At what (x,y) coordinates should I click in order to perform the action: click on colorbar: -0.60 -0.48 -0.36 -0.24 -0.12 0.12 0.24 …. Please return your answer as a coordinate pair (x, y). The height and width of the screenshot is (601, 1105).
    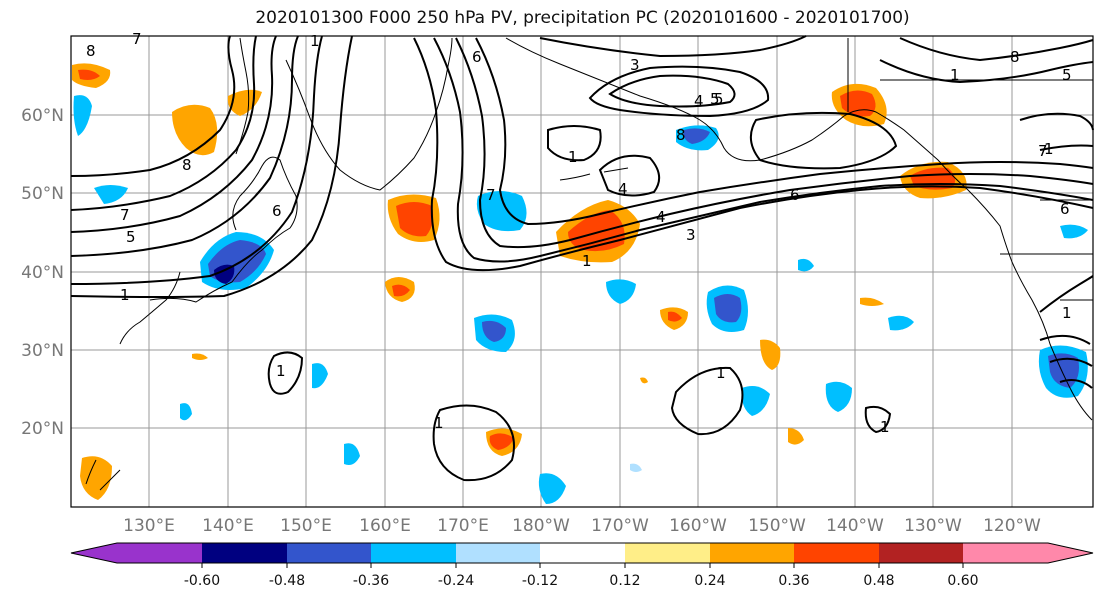
    Looking at the image, I should click on (582, 565).